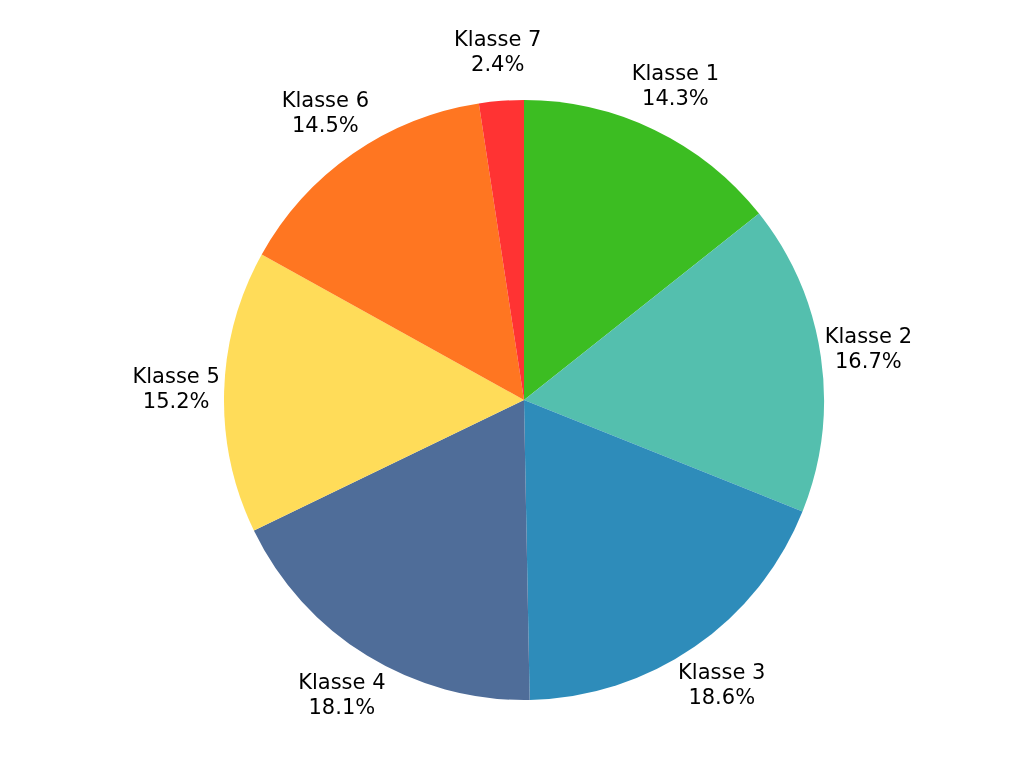 The image size is (1024, 768). I want to click on slice-label: Klasse 7, so click(498, 38).